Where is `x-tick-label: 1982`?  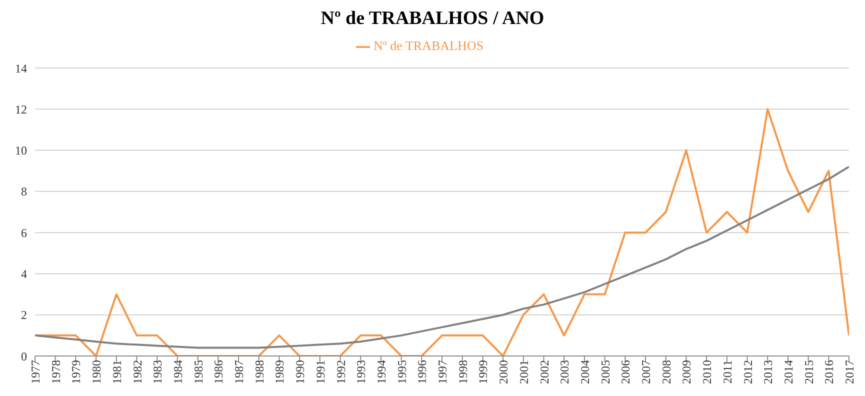 x-tick-label: 1982 is located at coordinates (137, 372).